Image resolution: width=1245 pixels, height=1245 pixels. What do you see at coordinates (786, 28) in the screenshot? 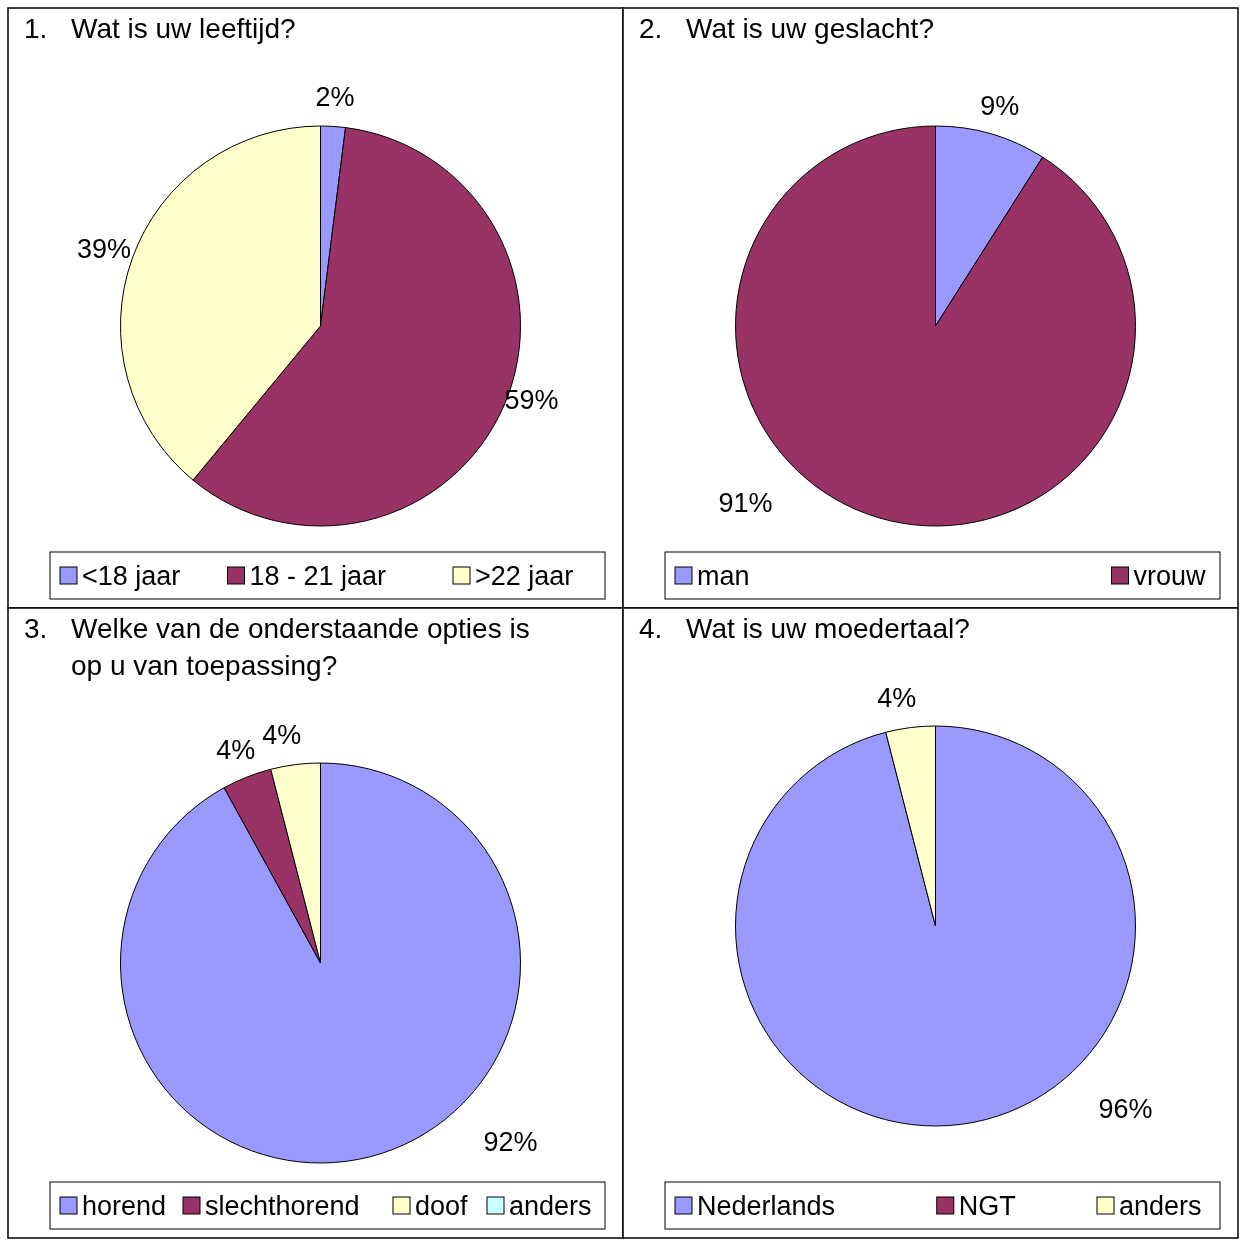
I see `chart-title: 2. Wat is uw geslacht?` at bounding box center [786, 28].